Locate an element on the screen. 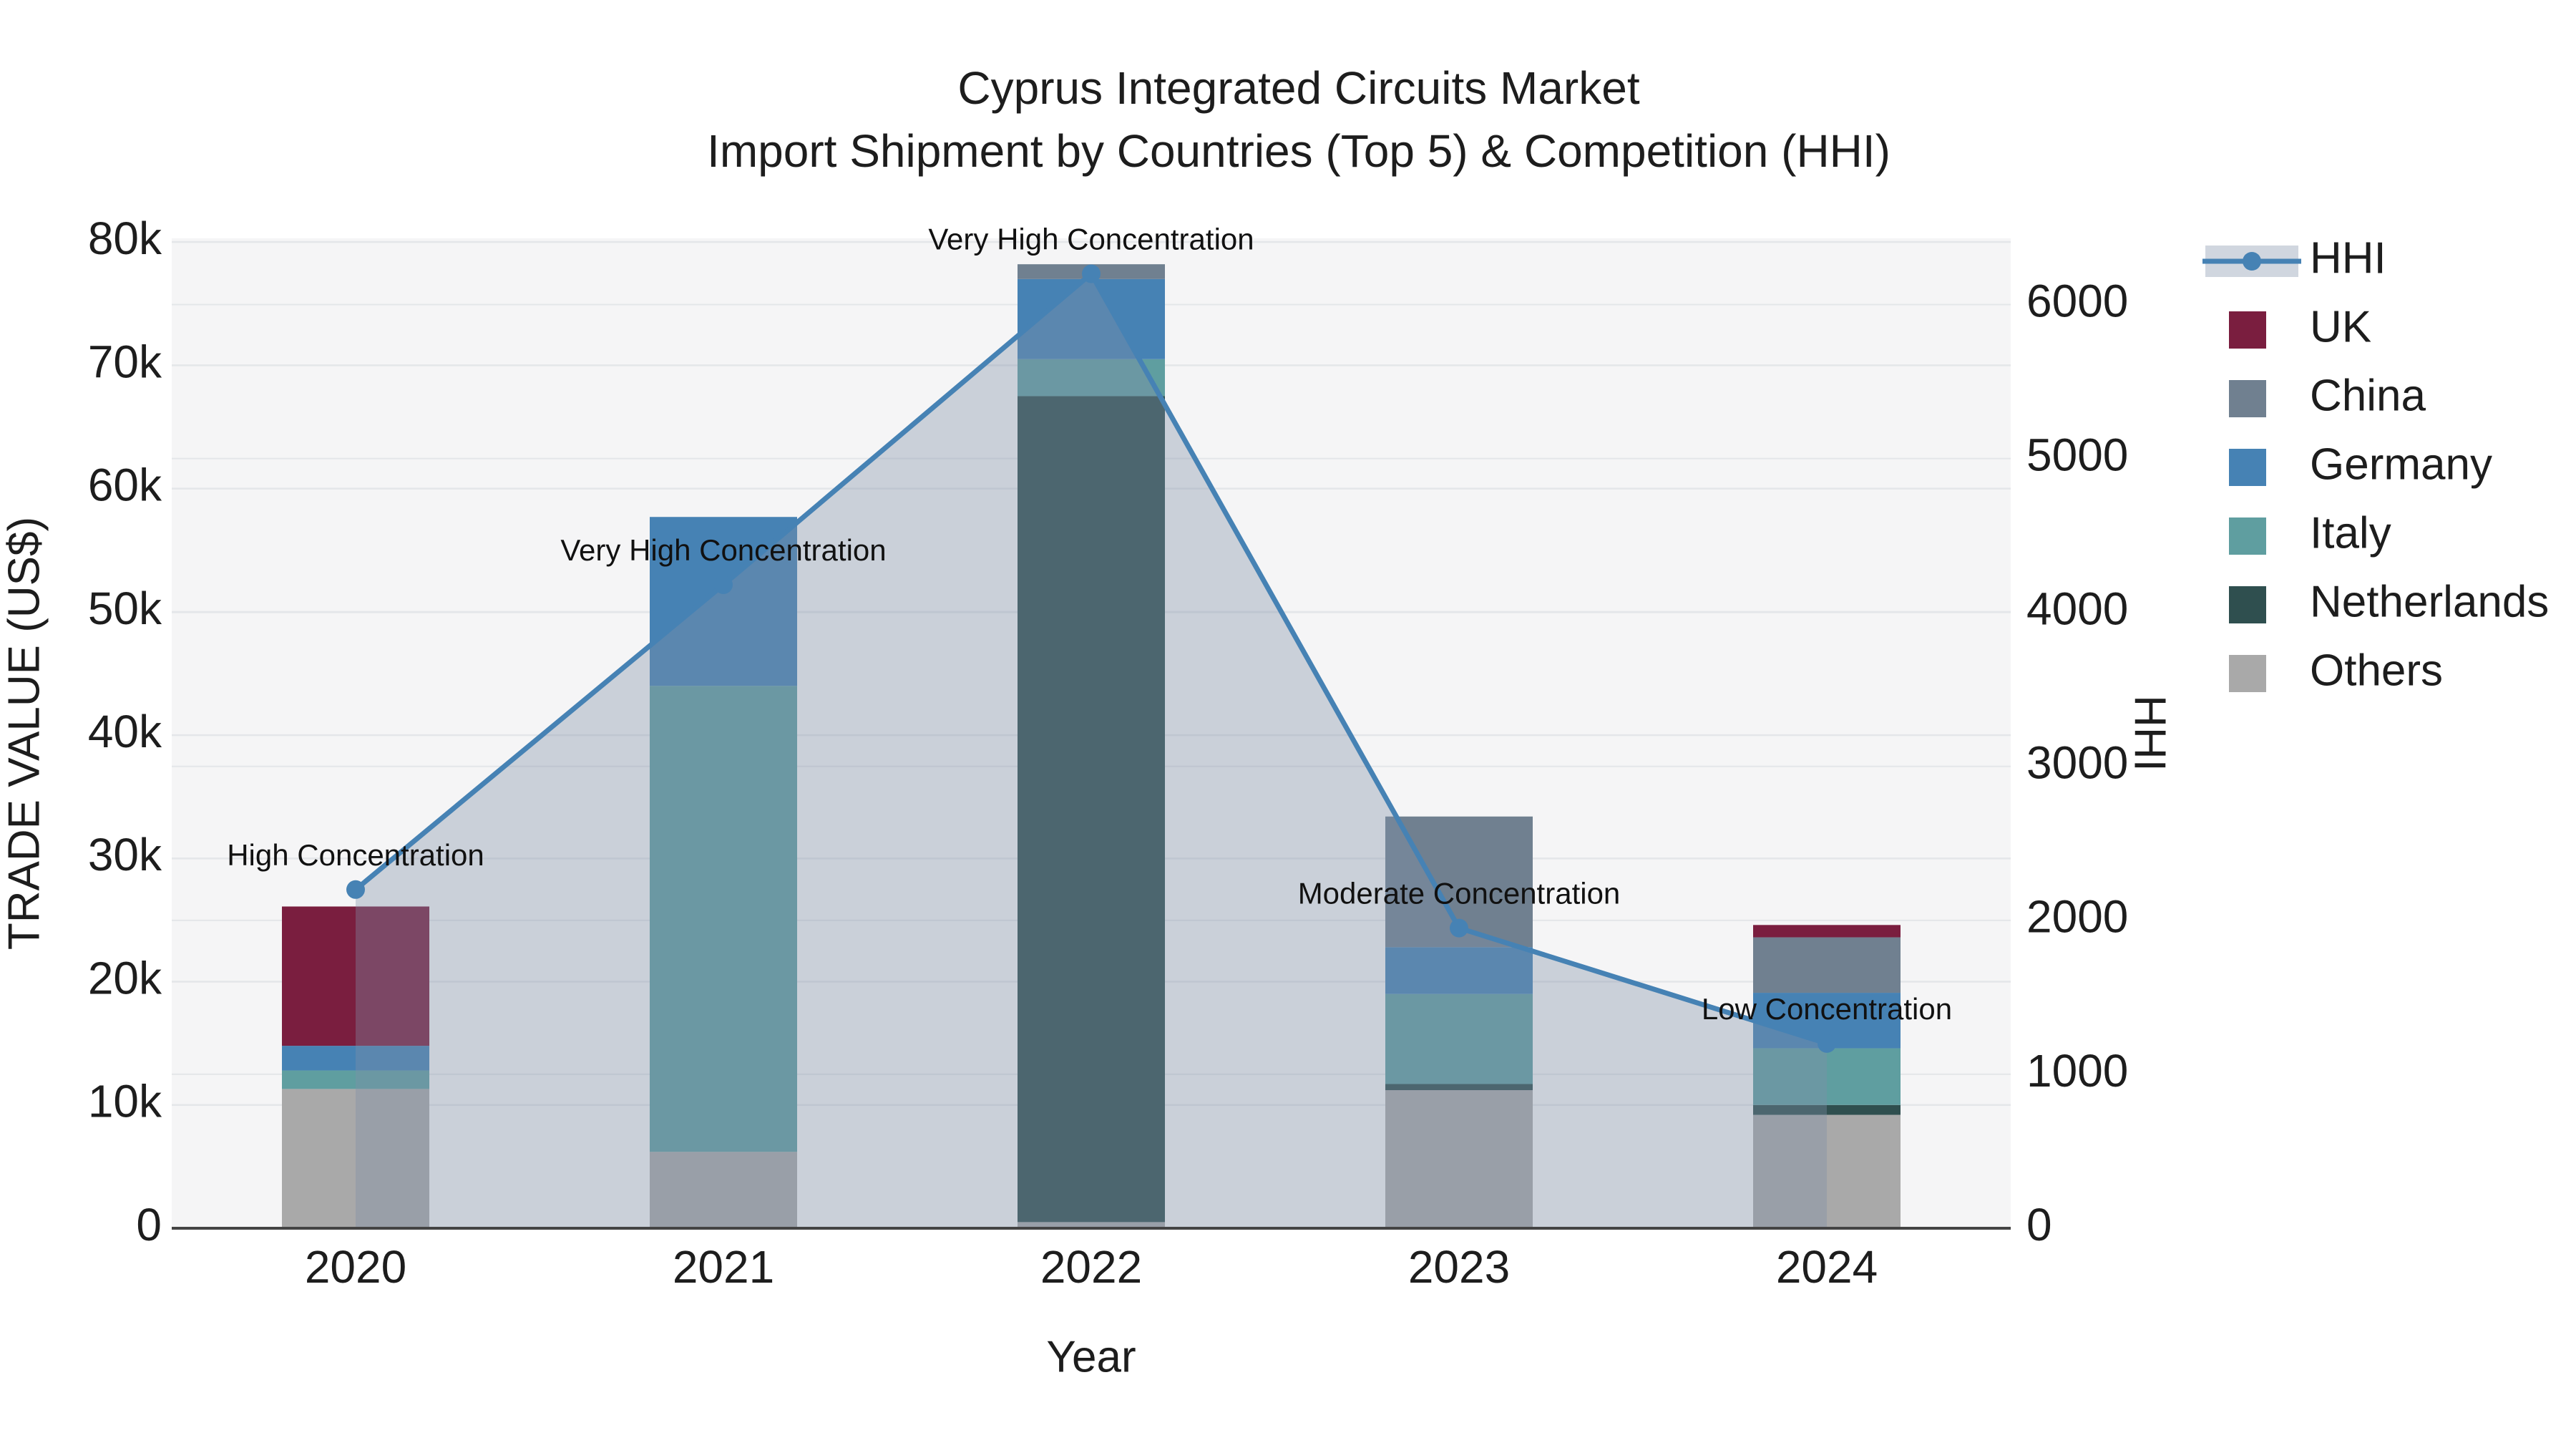 The width and height of the screenshot is (2576, 1453). y-left-tick-label: 60k is located at coordinates (125, 486).